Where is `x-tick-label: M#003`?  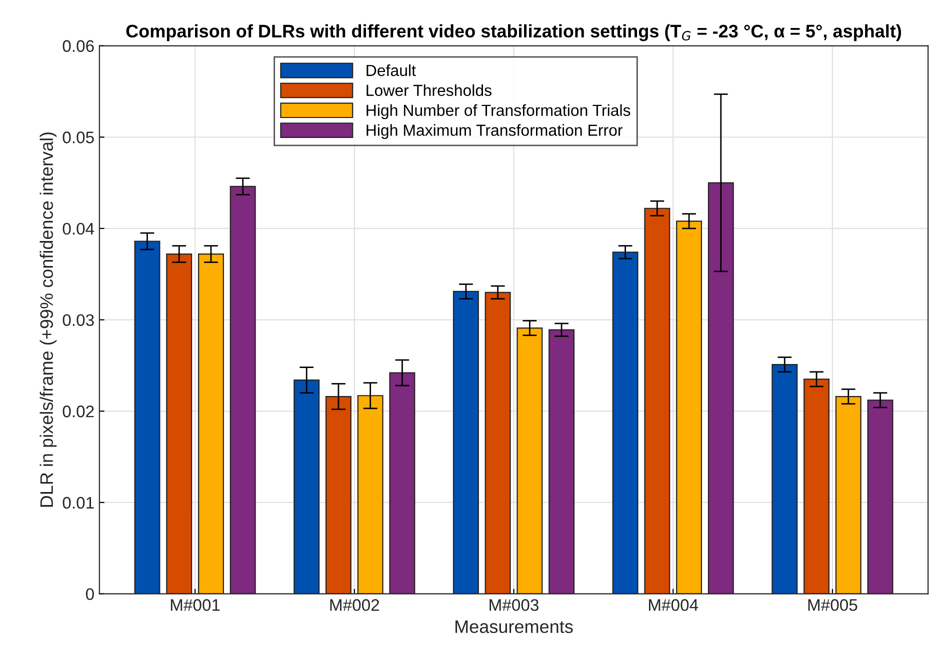 x-tick-label: M#003 is located at coordinates (514, 605).